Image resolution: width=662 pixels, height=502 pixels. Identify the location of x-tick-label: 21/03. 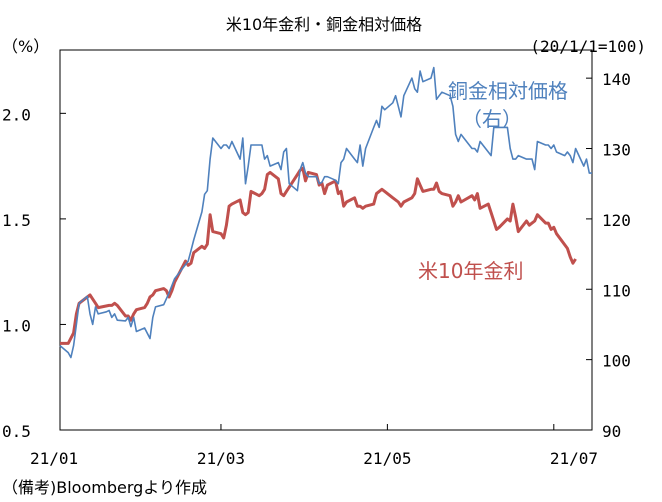
(221, 458).